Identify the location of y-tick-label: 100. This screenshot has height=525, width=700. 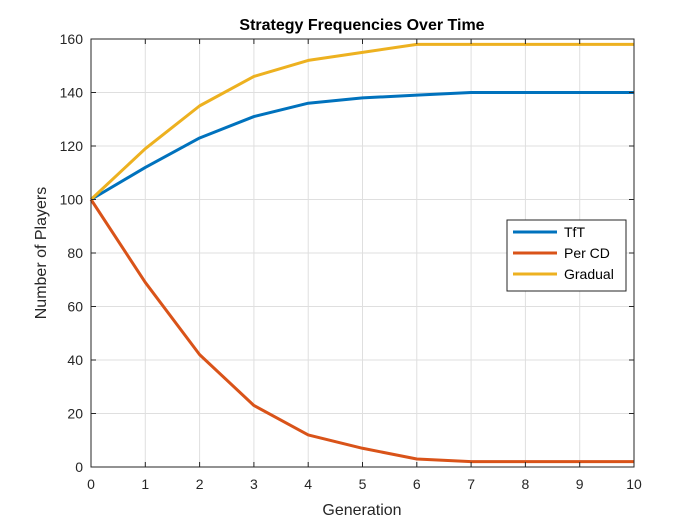
(72, 200).